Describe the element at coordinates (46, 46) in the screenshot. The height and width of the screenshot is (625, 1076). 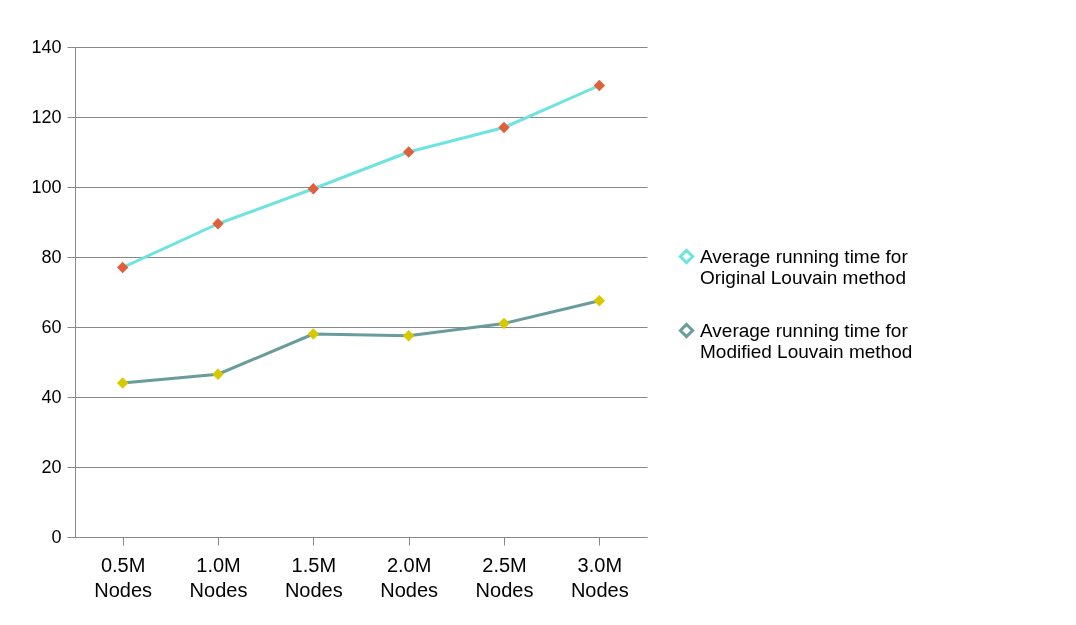
I see `y-tick-label: 140` at that location.